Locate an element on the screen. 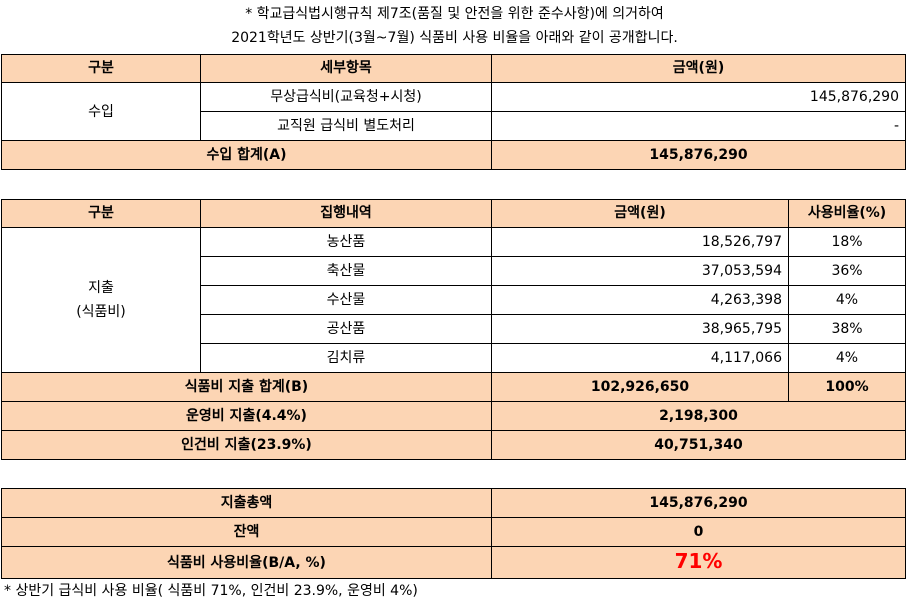 The width and height of the screenshot is (909, 605). expense-item: 농산품 is located at coordinates (346, 242).